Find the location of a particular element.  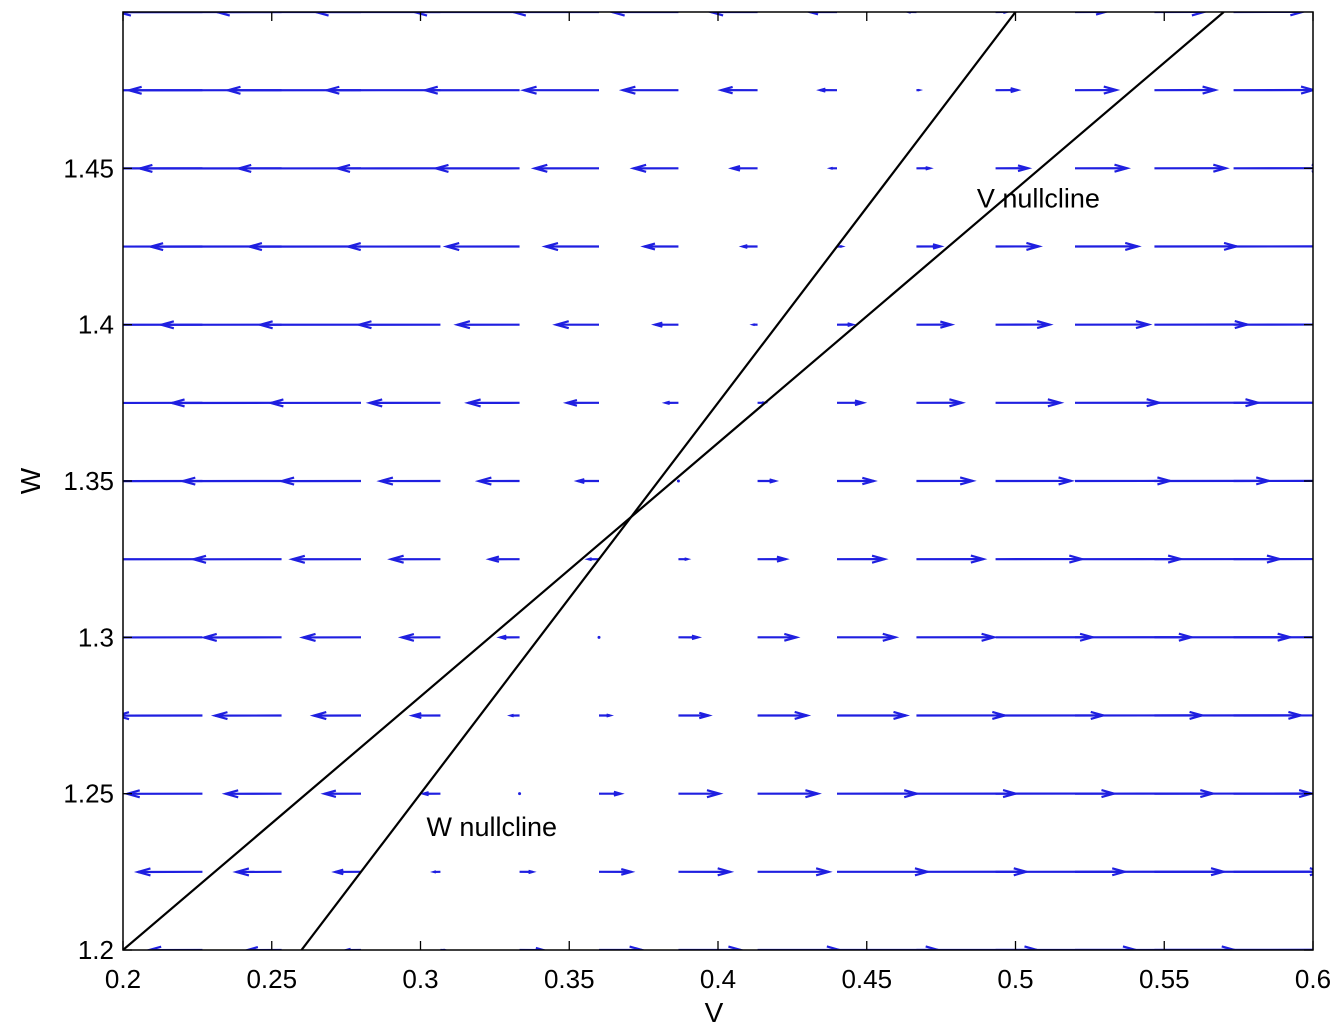

x-axis-label: V is located at coordinates (714, 1012).